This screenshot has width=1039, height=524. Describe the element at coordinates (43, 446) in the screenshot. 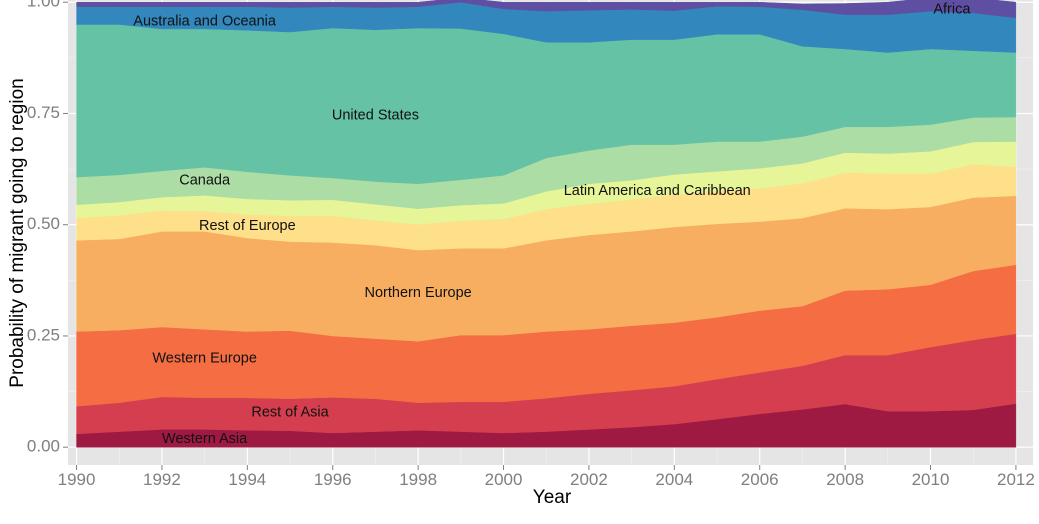

I see `y-tick-label: 0.00` at that location.